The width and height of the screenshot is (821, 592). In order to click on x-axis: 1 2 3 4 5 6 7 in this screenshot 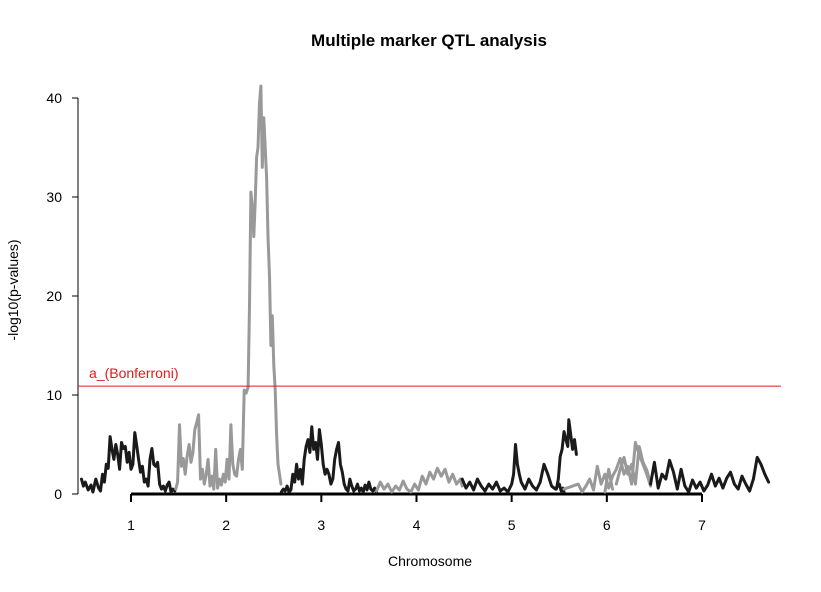, I will do `click(416, 512)`.